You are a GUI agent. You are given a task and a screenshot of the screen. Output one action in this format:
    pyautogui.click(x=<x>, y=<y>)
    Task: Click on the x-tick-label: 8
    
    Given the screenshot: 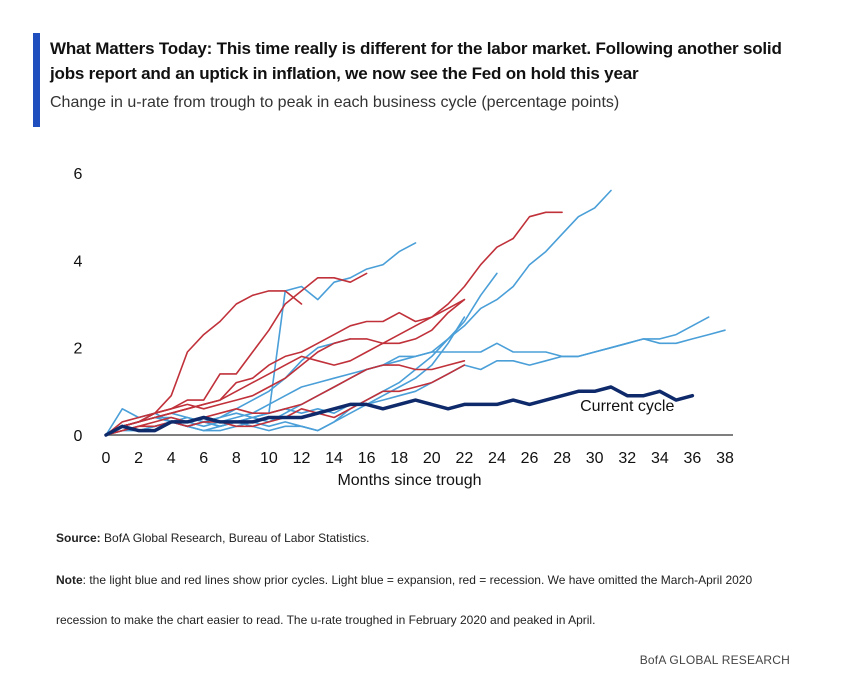 What is the action you would take?
    pyautogui.click(x=236, y=458)
    